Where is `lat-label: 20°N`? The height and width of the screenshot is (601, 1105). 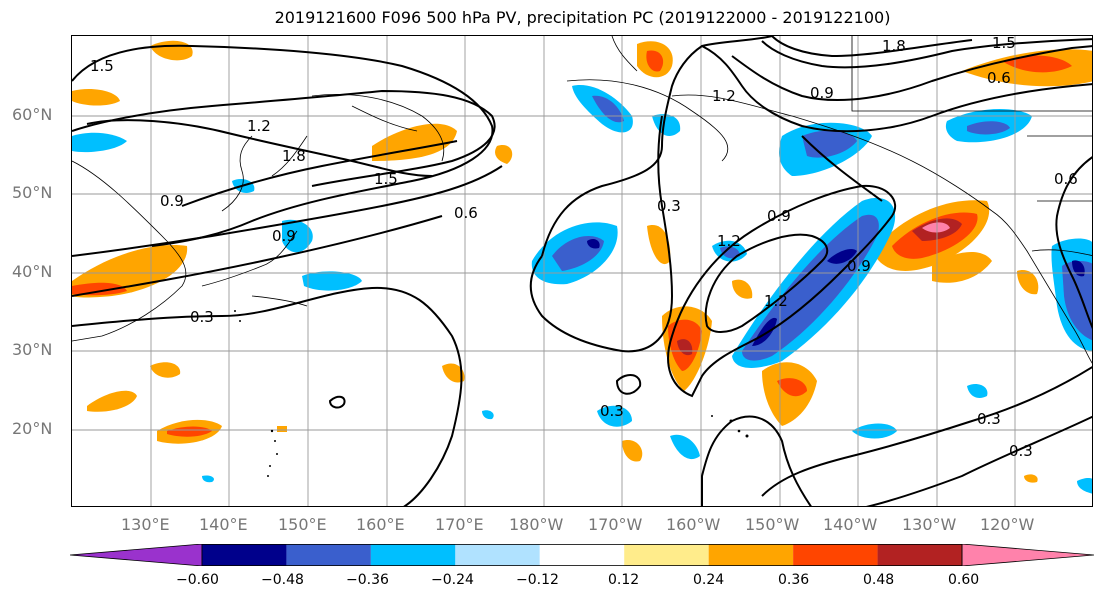
lat-label: 20°N is located at coordinates (32, 428).